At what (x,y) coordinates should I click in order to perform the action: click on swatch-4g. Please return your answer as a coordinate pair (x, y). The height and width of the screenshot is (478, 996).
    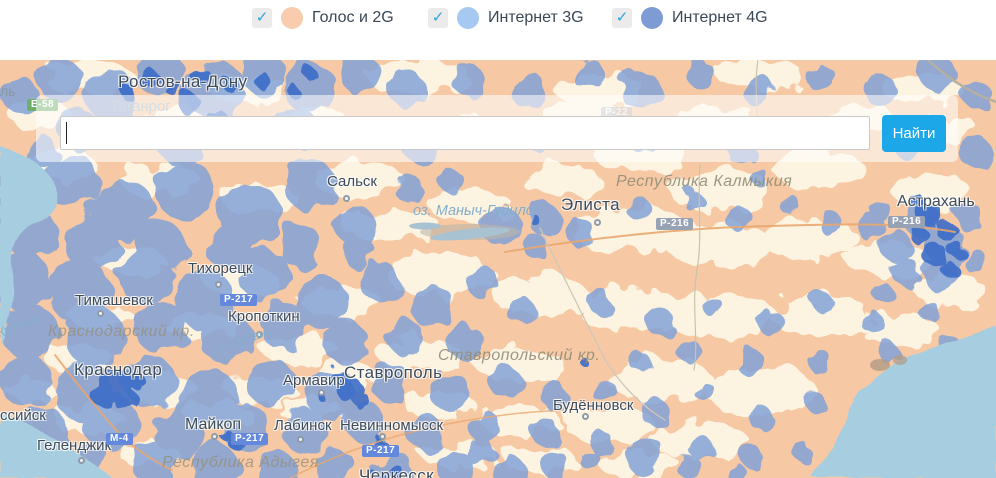
    Looking at the image, I should click on (652, 18).